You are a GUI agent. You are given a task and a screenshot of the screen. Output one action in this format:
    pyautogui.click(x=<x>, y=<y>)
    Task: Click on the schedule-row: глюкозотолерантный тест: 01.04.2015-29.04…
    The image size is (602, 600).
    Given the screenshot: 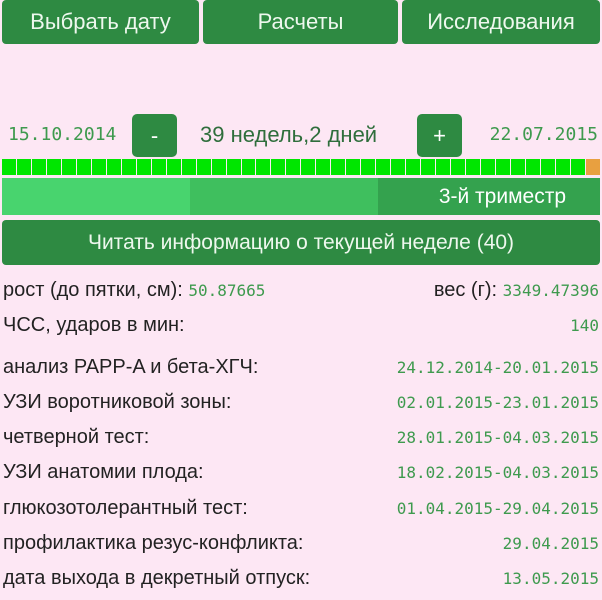 What is the action you would take?
    pyautogui.click(x=301, y=508)
    